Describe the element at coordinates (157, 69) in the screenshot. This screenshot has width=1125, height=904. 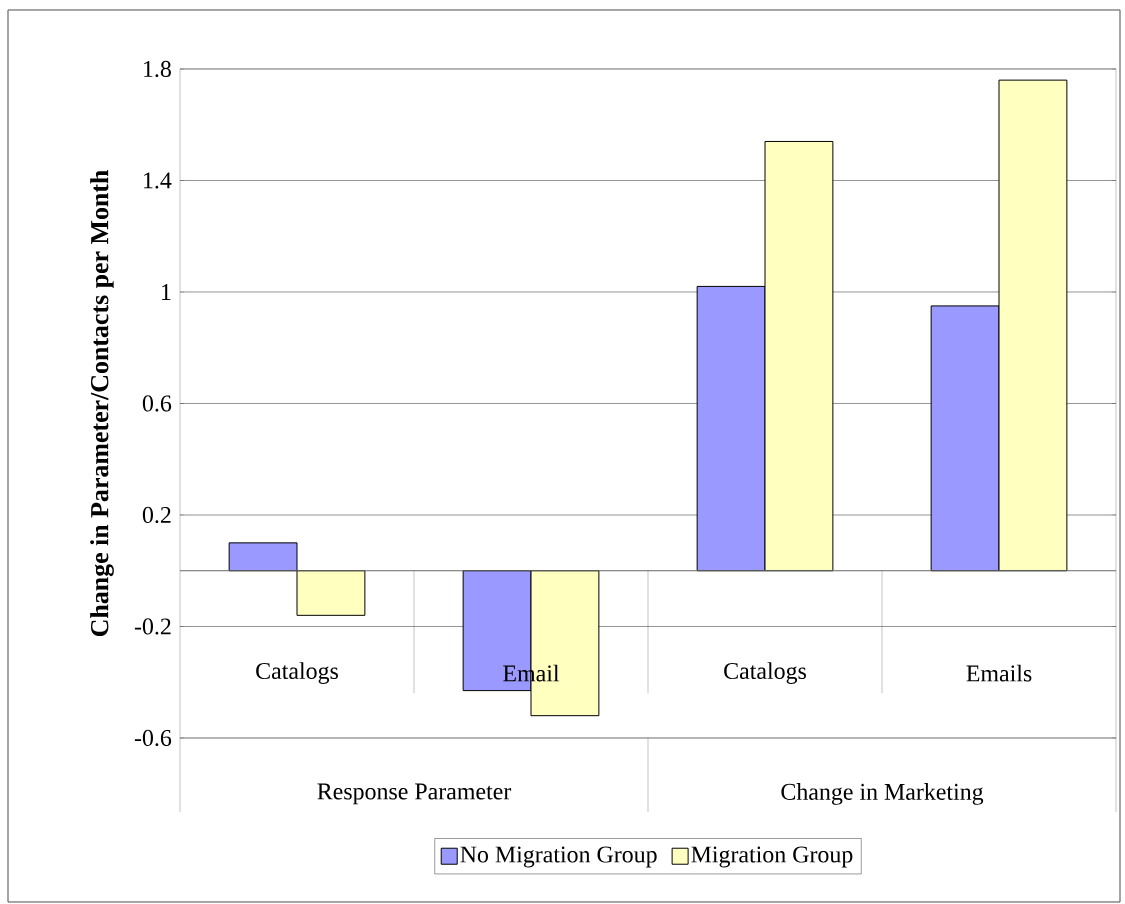
I see `y-tick-label: 1.8` at that location.